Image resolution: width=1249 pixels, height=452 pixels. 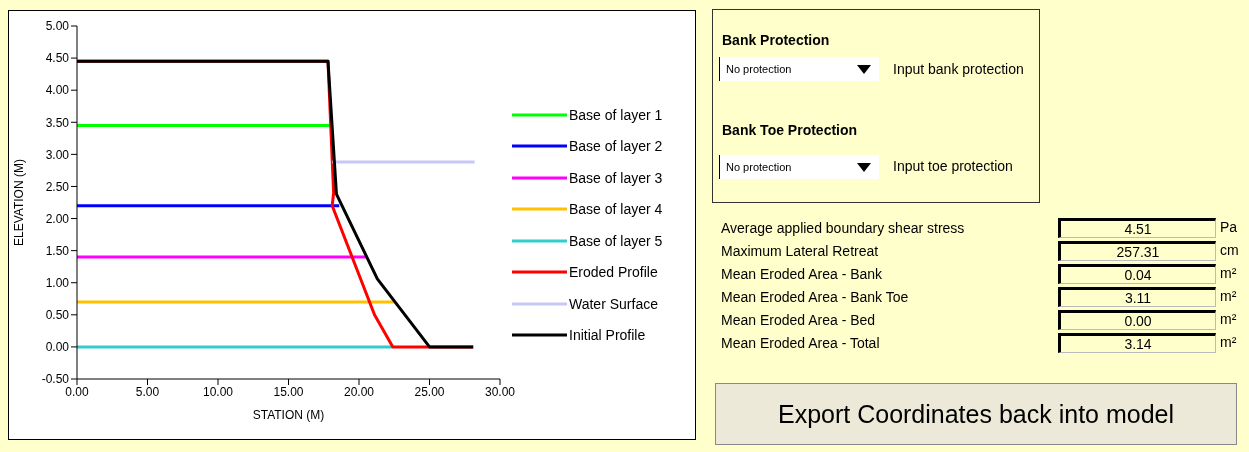 What do you see at coordinates (57, 282) in the screenshot?
I see `y-tick-label: 1.00` at bounding box center [57, 282].